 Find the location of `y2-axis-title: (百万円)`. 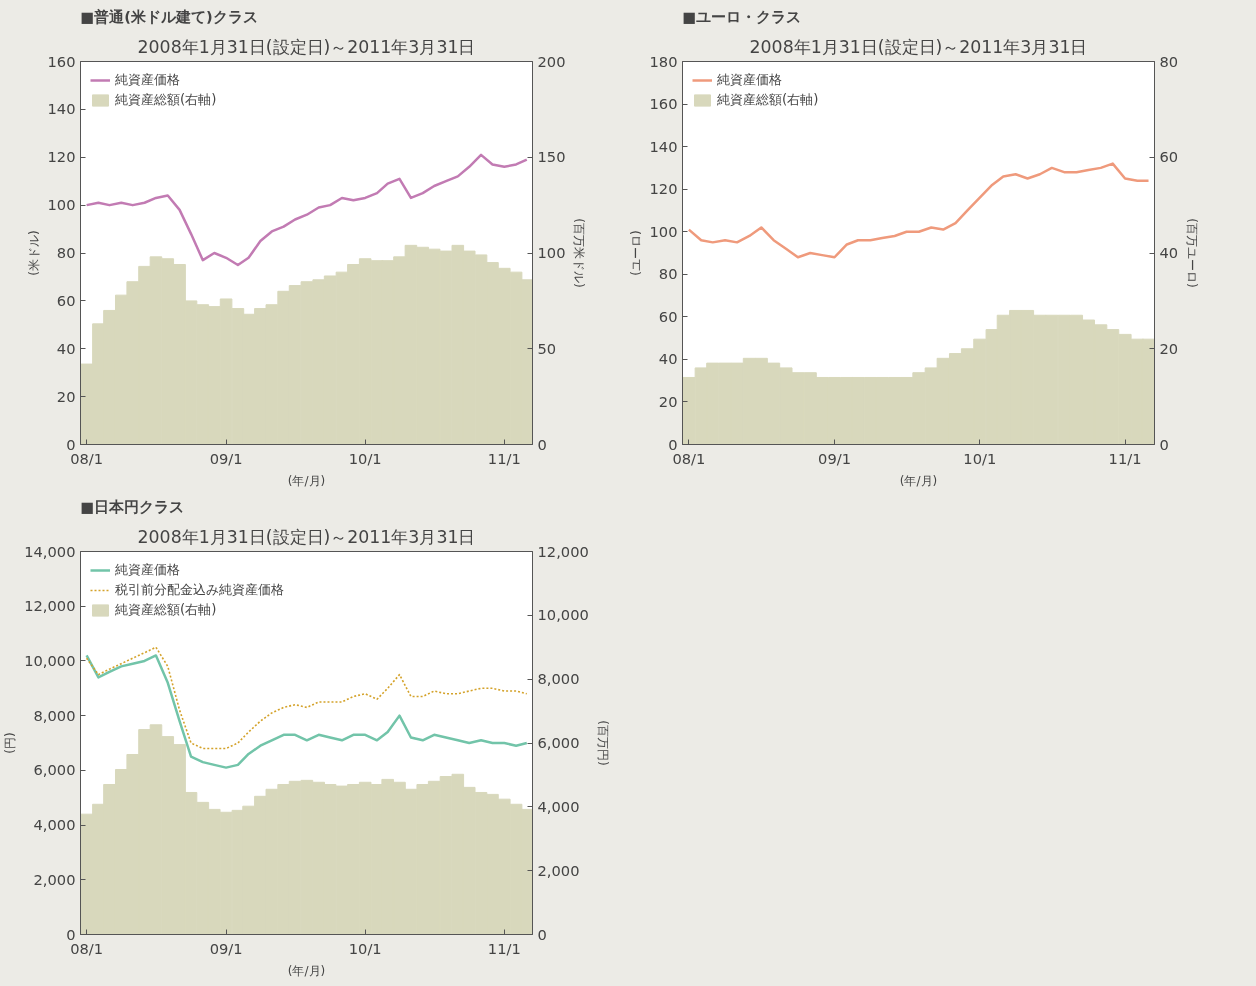

y2-axis-title: (百万円) is located at coordinates (602, 743).